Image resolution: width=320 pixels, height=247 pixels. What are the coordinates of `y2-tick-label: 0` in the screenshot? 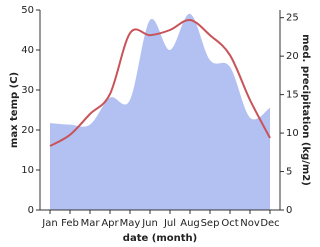 It's located at (289, 210).